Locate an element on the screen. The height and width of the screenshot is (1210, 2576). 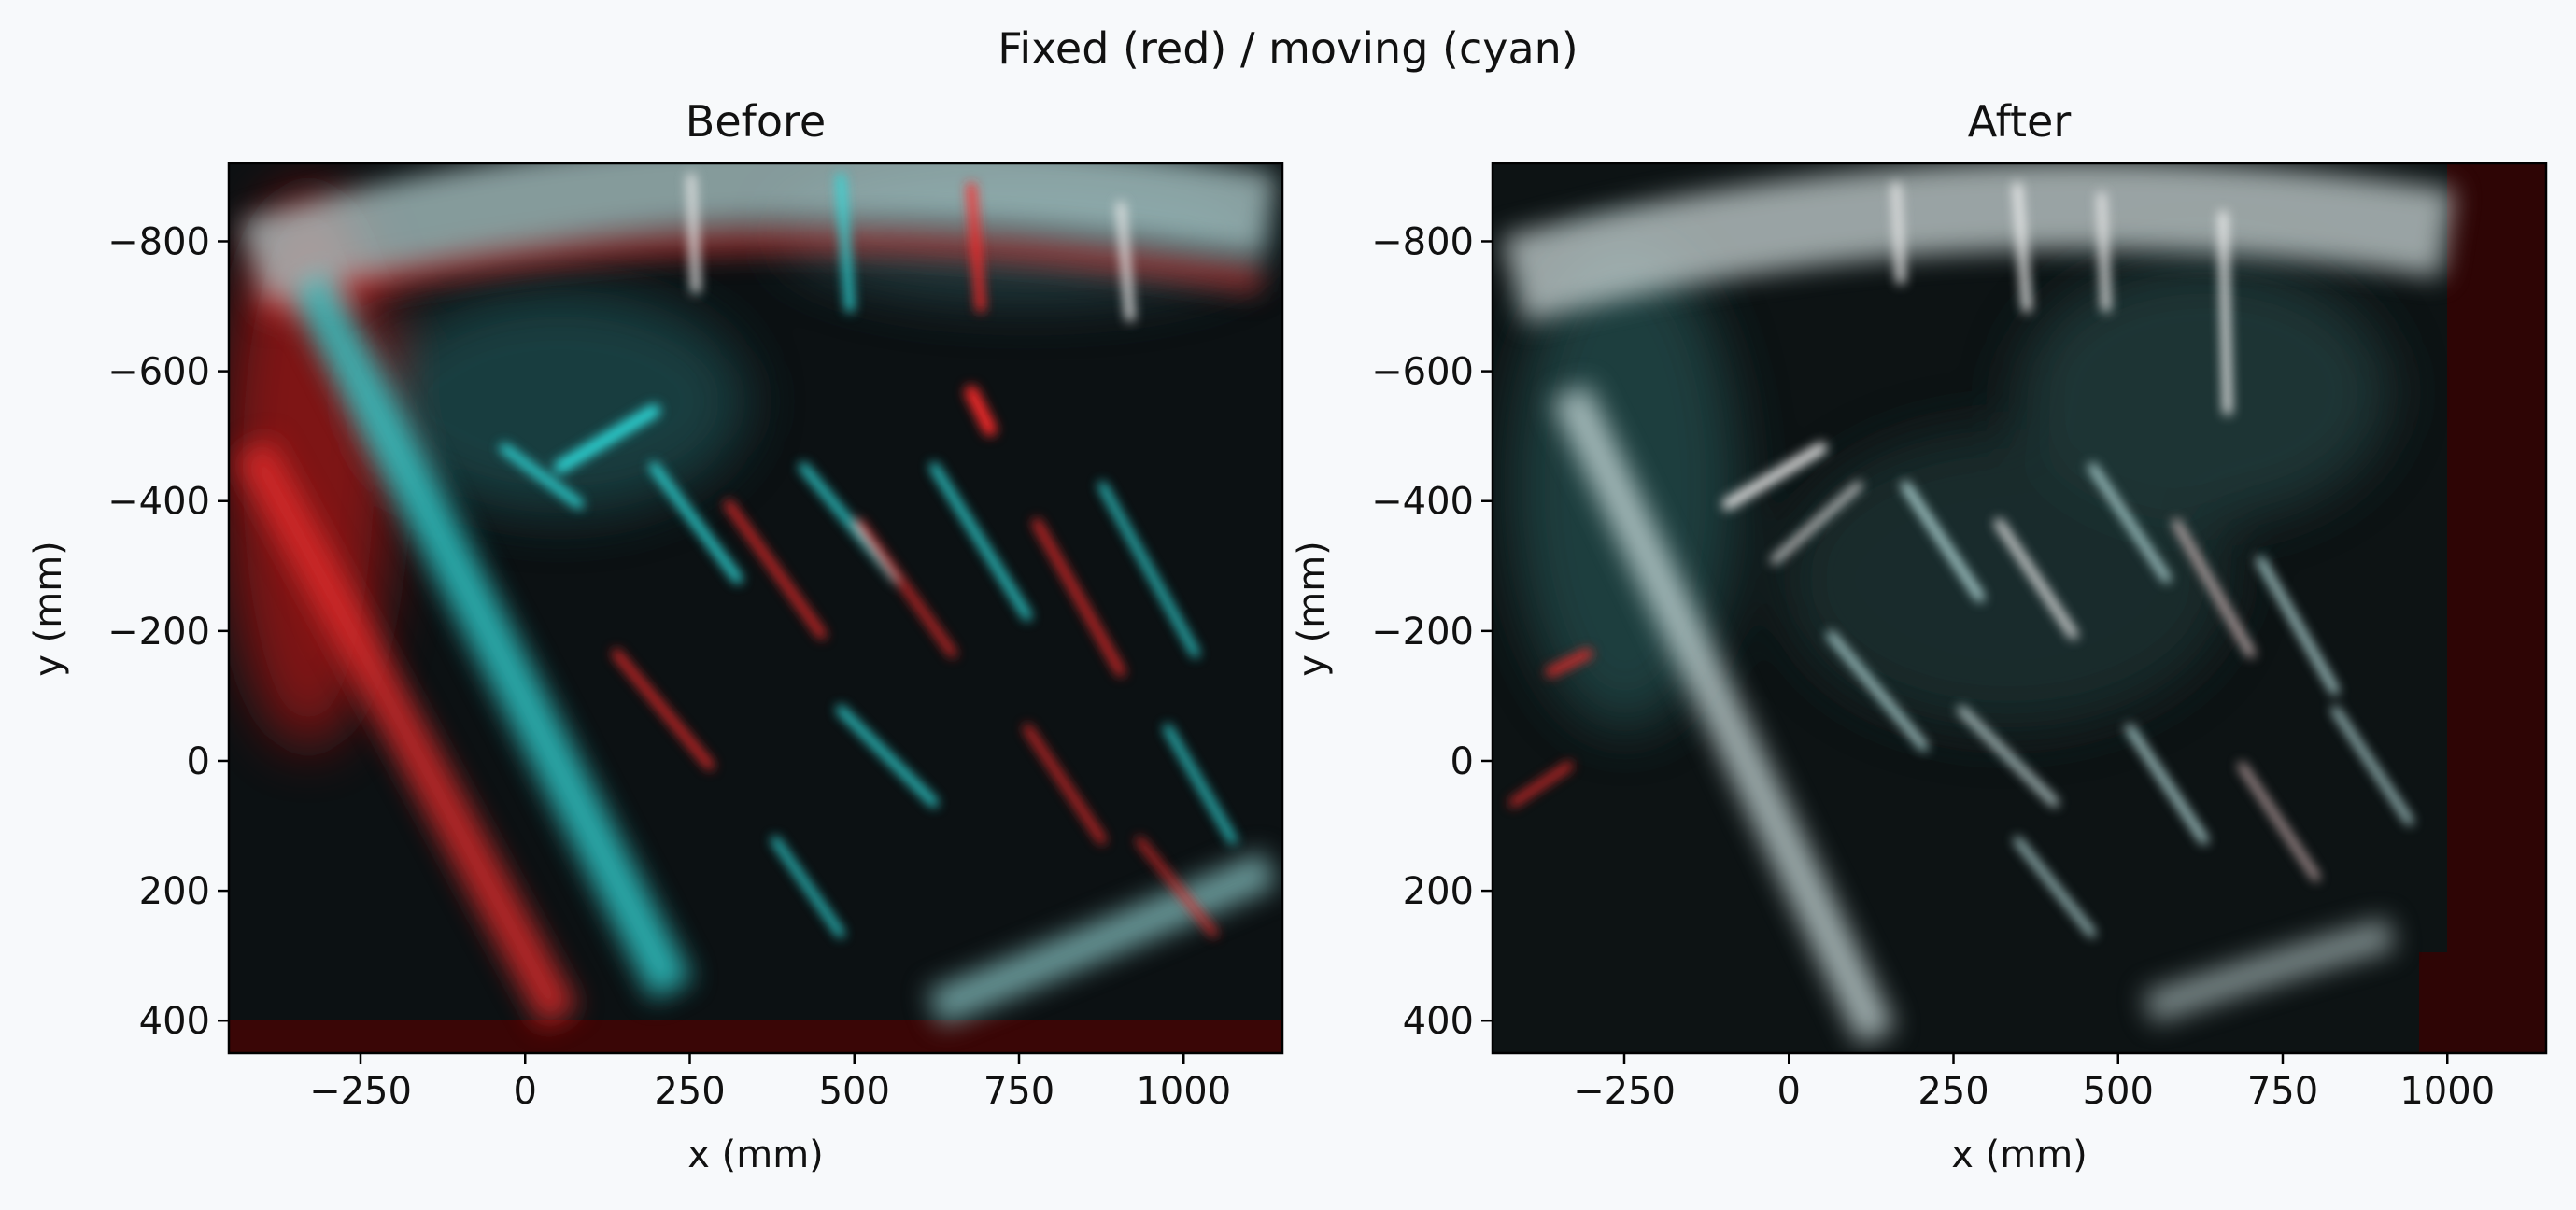
panel-after-x-ticks: −250 0 250 500 750 1000 is located at coordinates (2034, 1083).